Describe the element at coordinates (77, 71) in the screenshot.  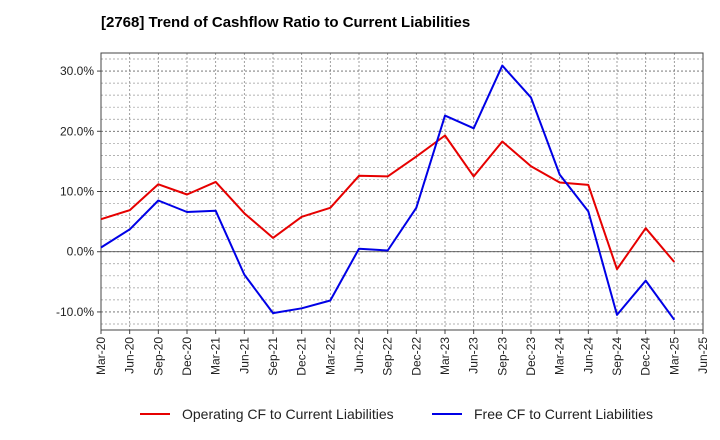
I see `y-tick-label: 30.0%` at that location.